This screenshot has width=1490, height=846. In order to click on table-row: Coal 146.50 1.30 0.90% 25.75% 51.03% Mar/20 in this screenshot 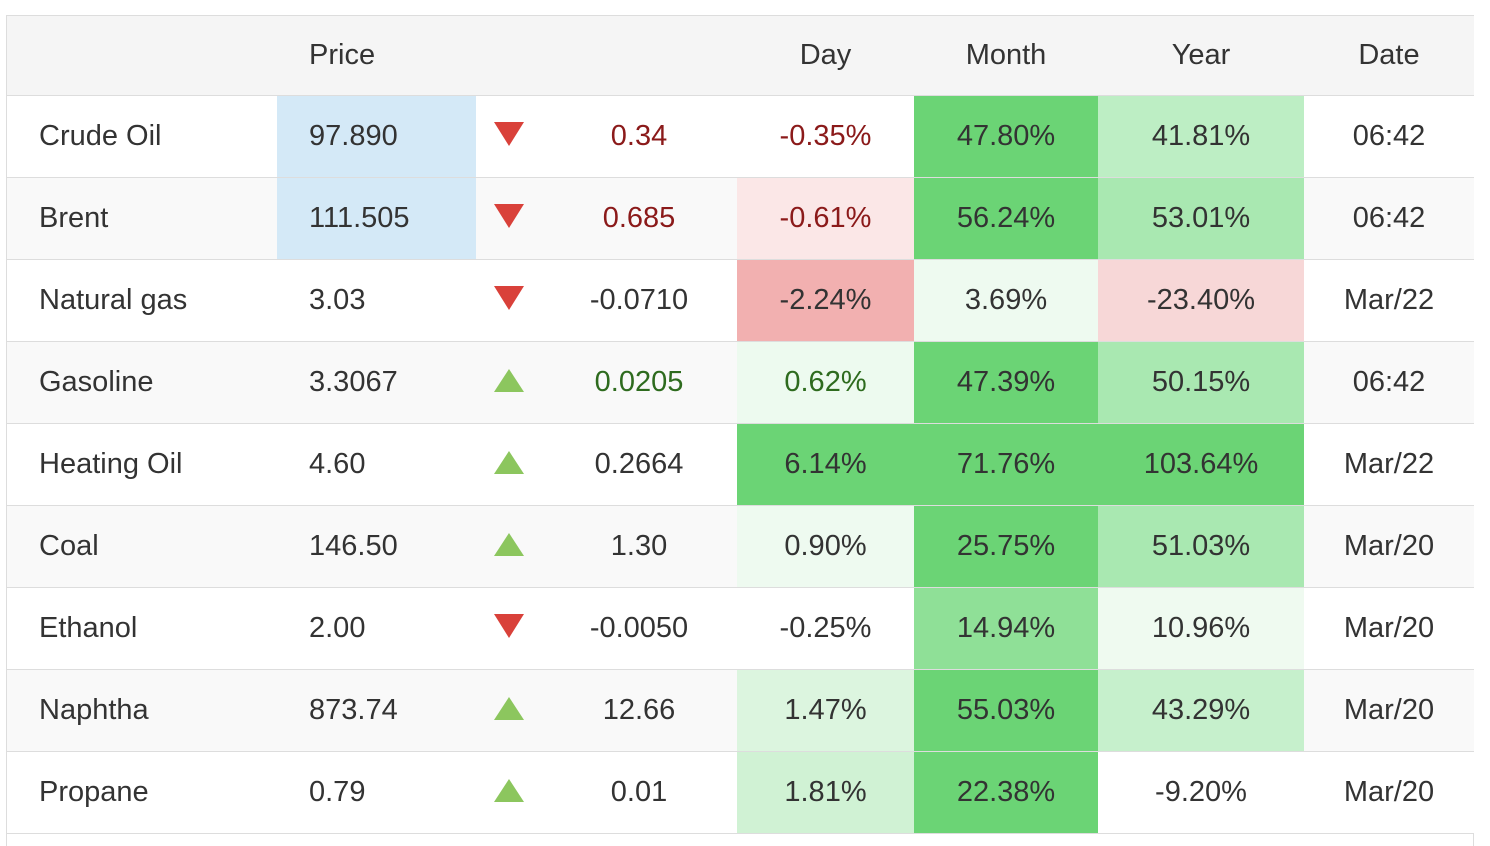, I will do `click(740, 547)`.